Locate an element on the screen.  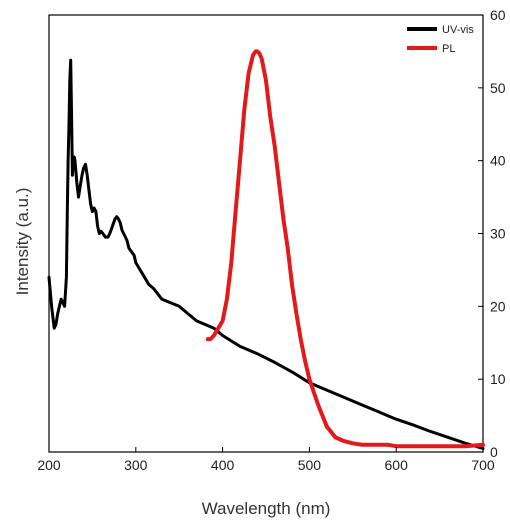
y2-tick-label: 40 is located at coordinates (498, 161).